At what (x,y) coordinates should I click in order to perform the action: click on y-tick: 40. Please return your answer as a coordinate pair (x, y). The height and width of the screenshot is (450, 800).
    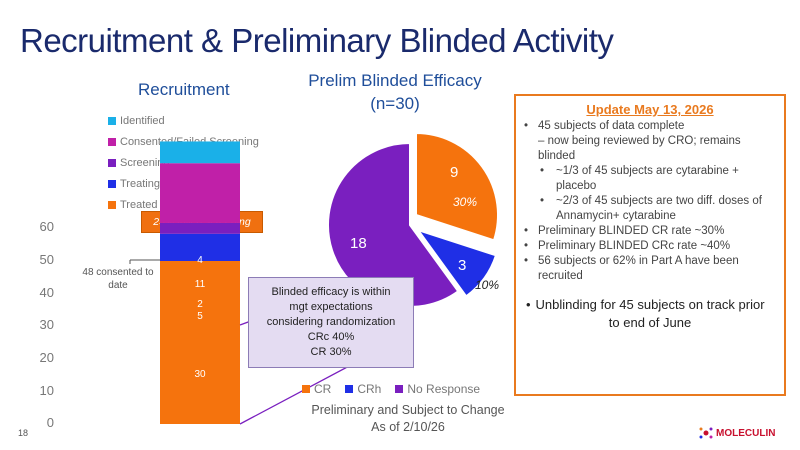
    Looking at the image, I should click on (46, 292).